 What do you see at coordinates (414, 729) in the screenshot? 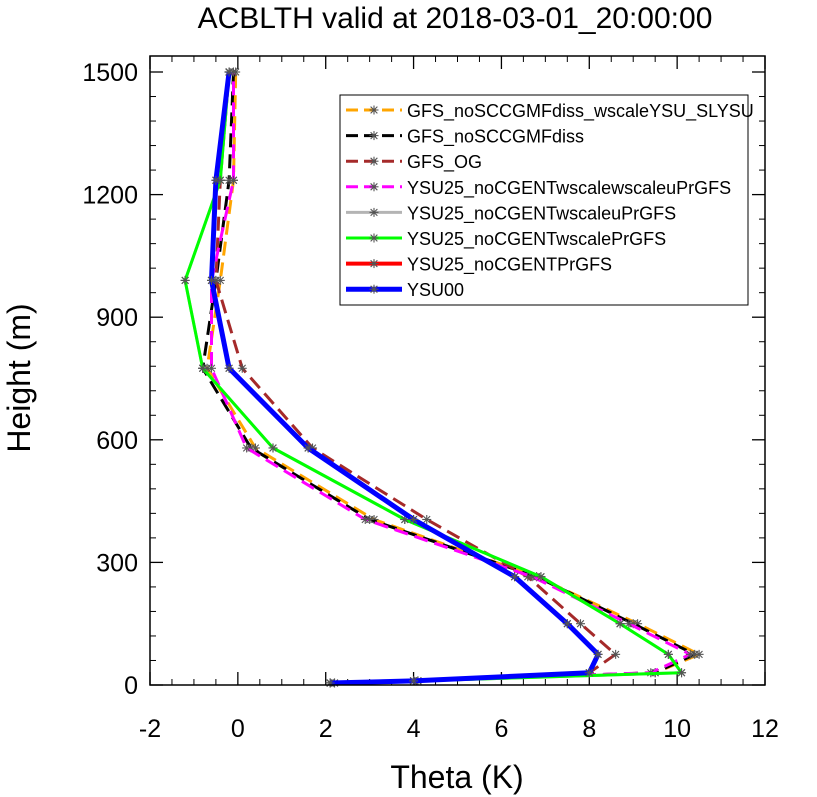
I see `x-tick-label: 4` at bounding box center [414, 729].